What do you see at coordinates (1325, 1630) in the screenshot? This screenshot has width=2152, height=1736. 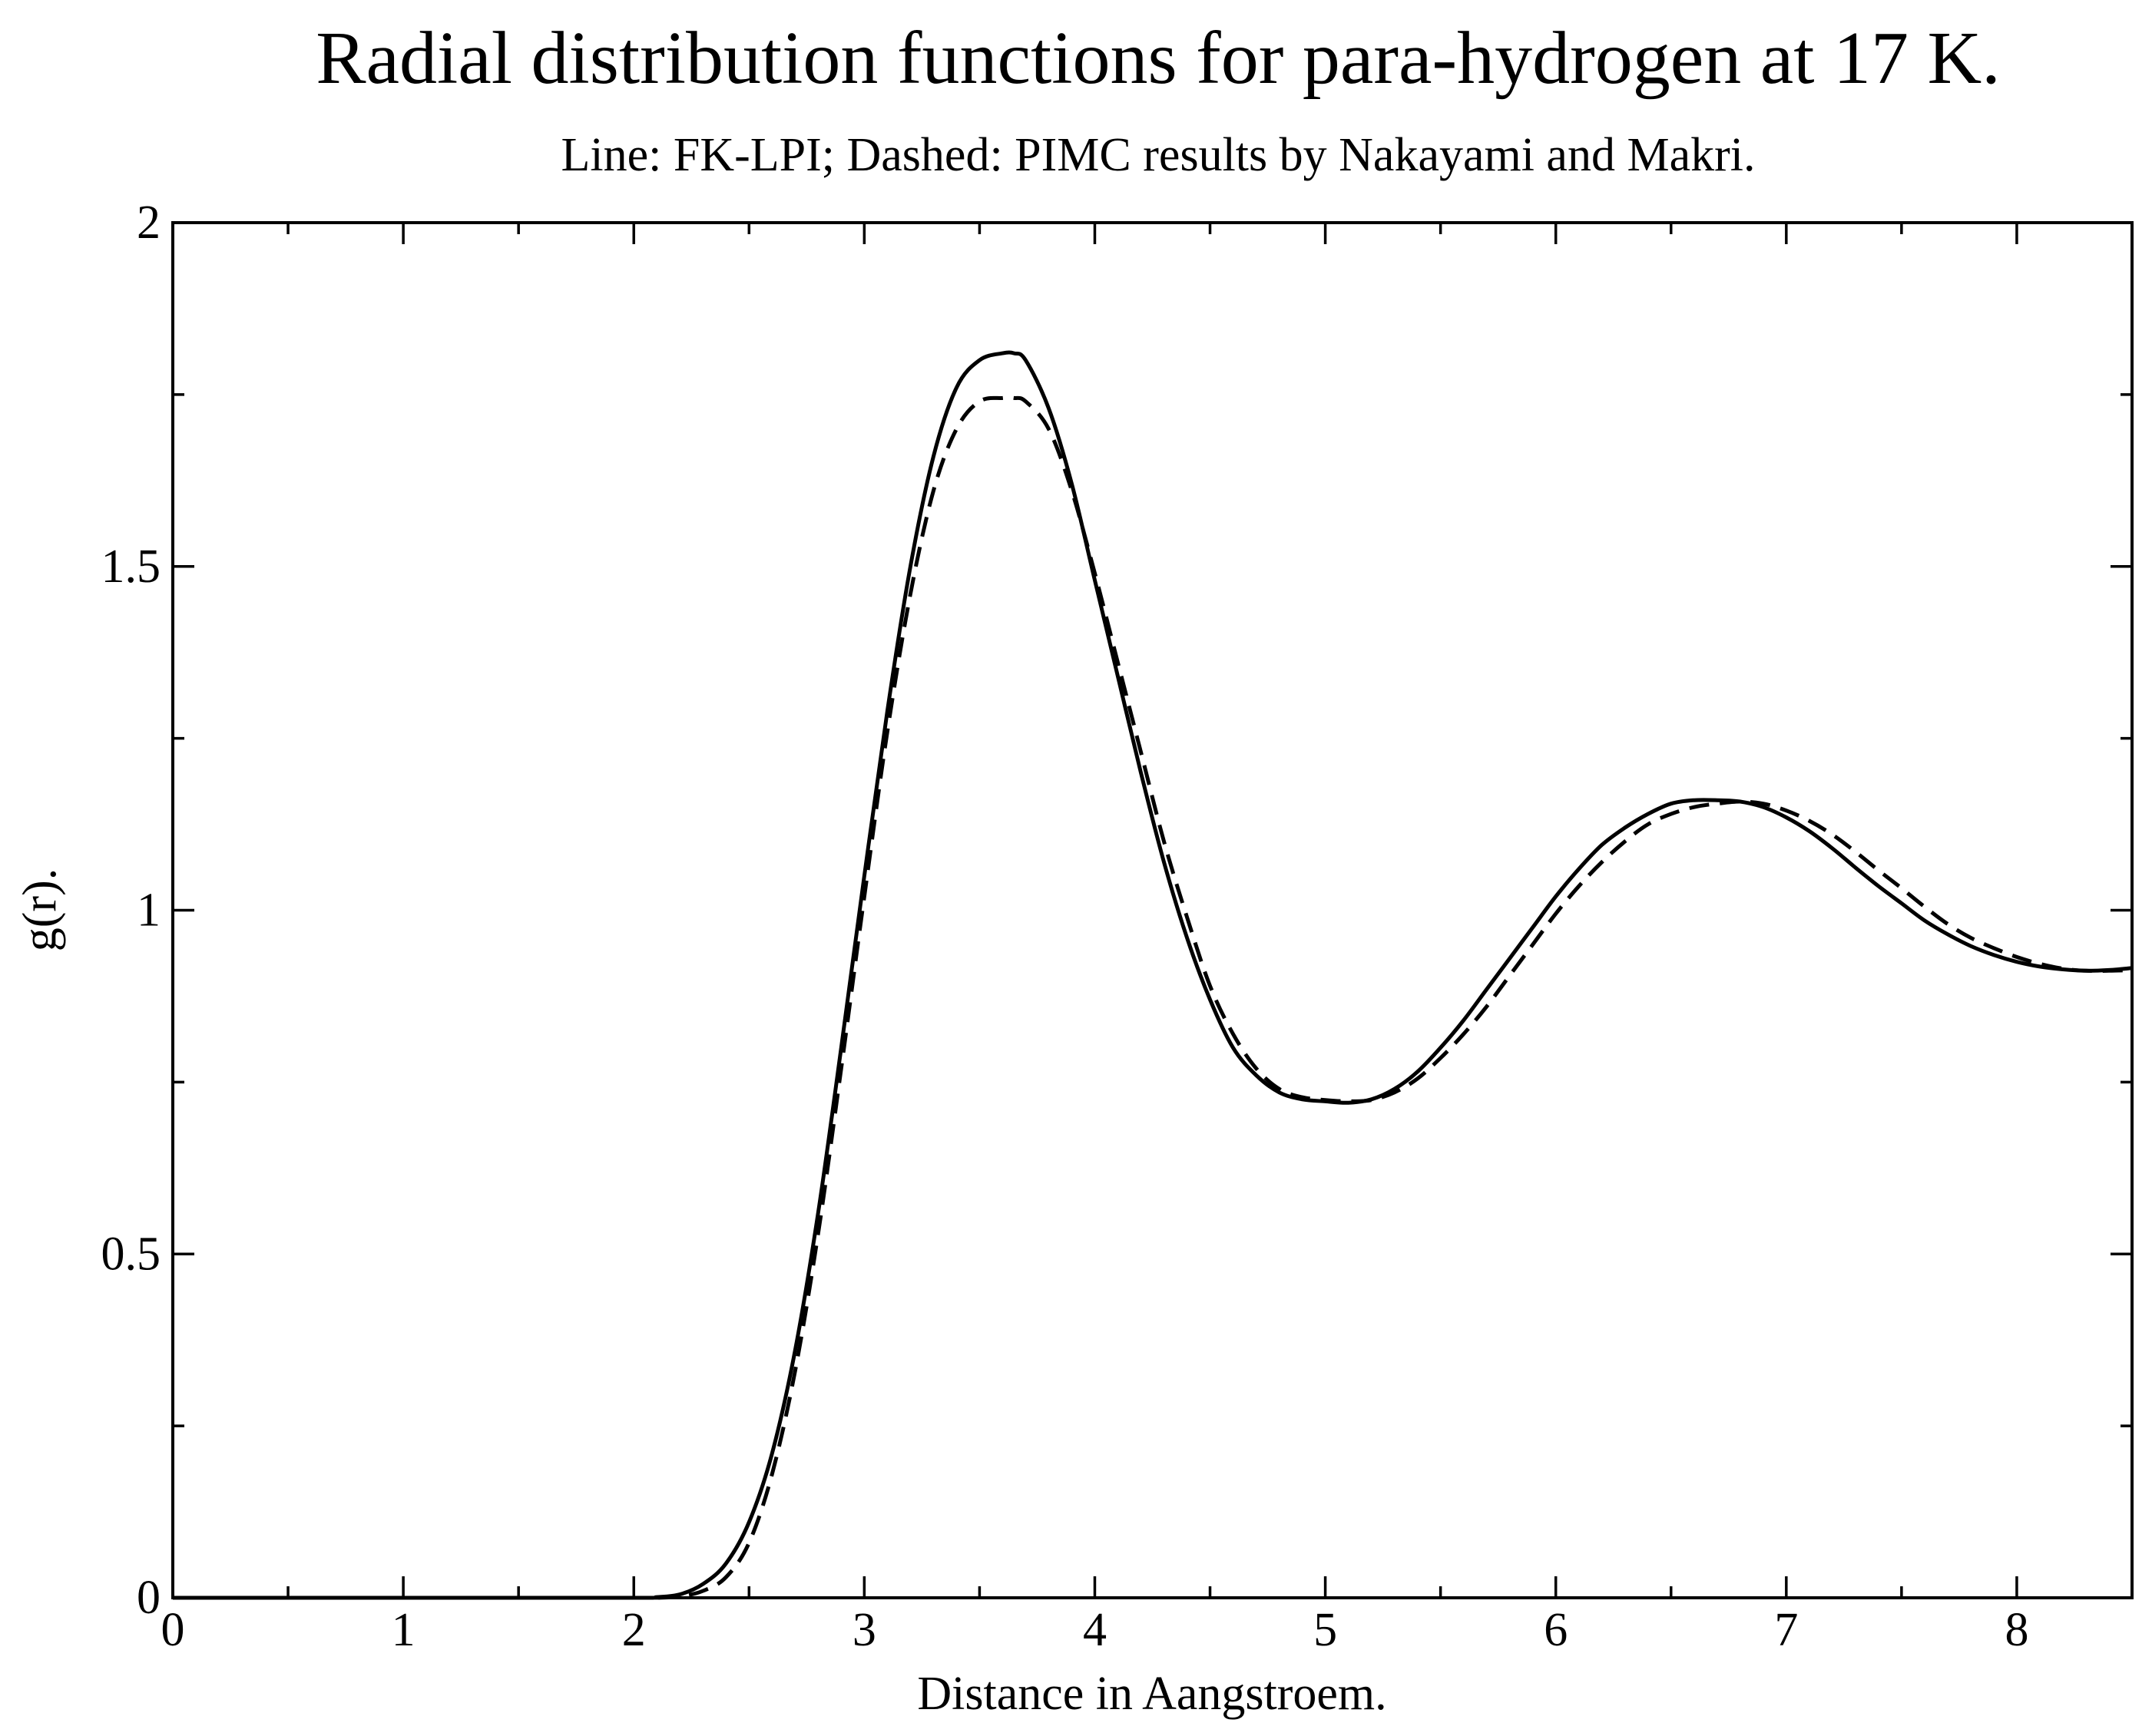 I see `x-tick-label: 5` at bounding box center [1325, 1630].